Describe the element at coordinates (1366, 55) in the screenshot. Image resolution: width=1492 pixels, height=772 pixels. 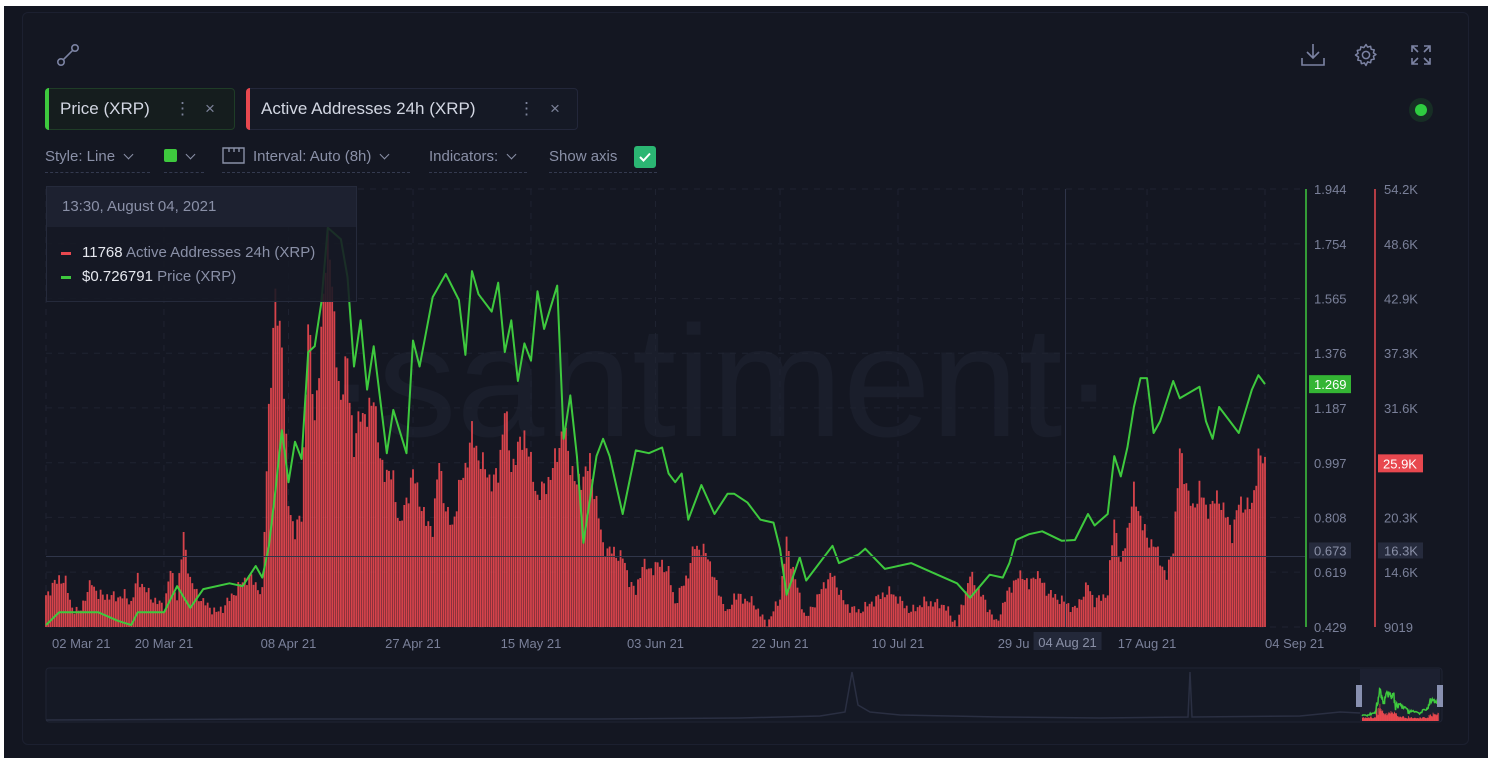
I see `gear-icon` at that location.